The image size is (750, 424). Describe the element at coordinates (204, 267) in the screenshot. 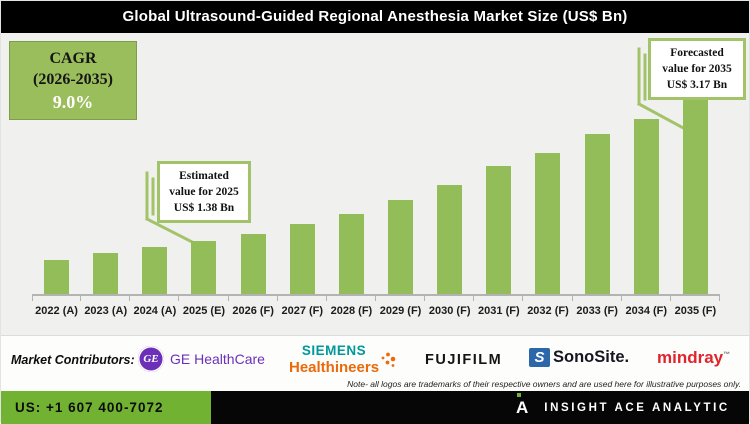

I see `bar-2025` at that location.